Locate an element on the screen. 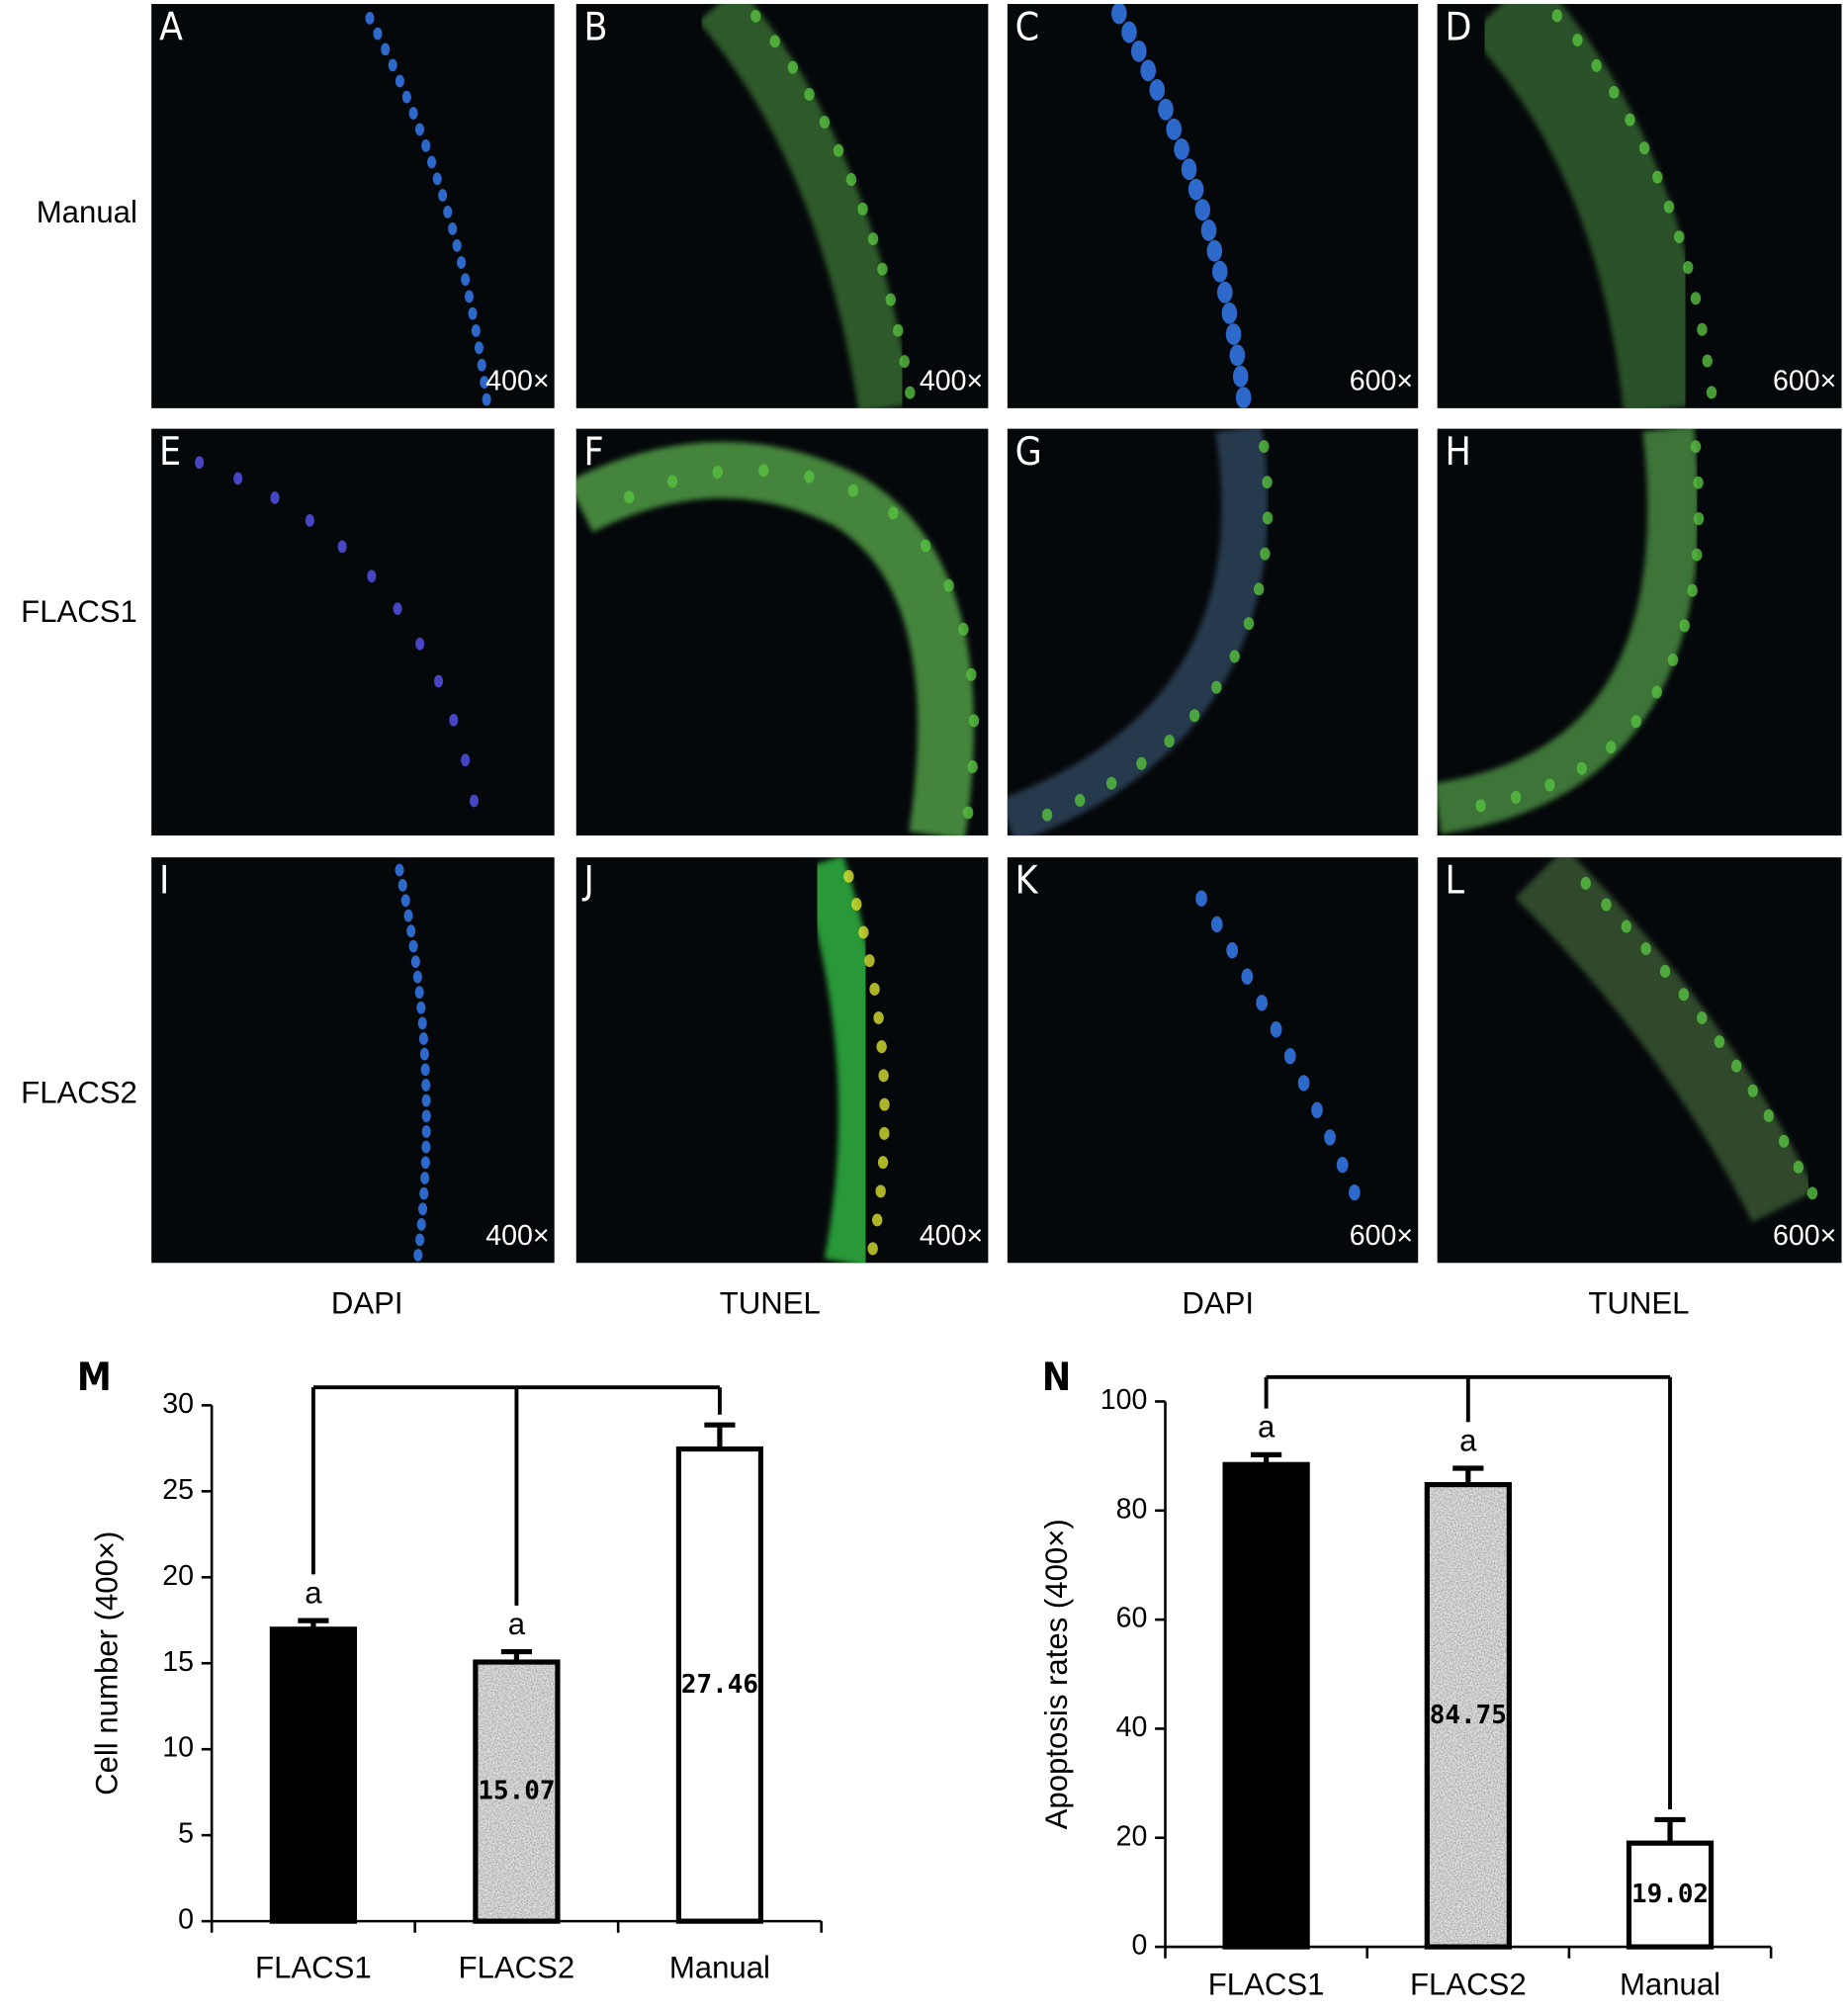  micrograph: C 600× is located at coordinates (1213, 206).